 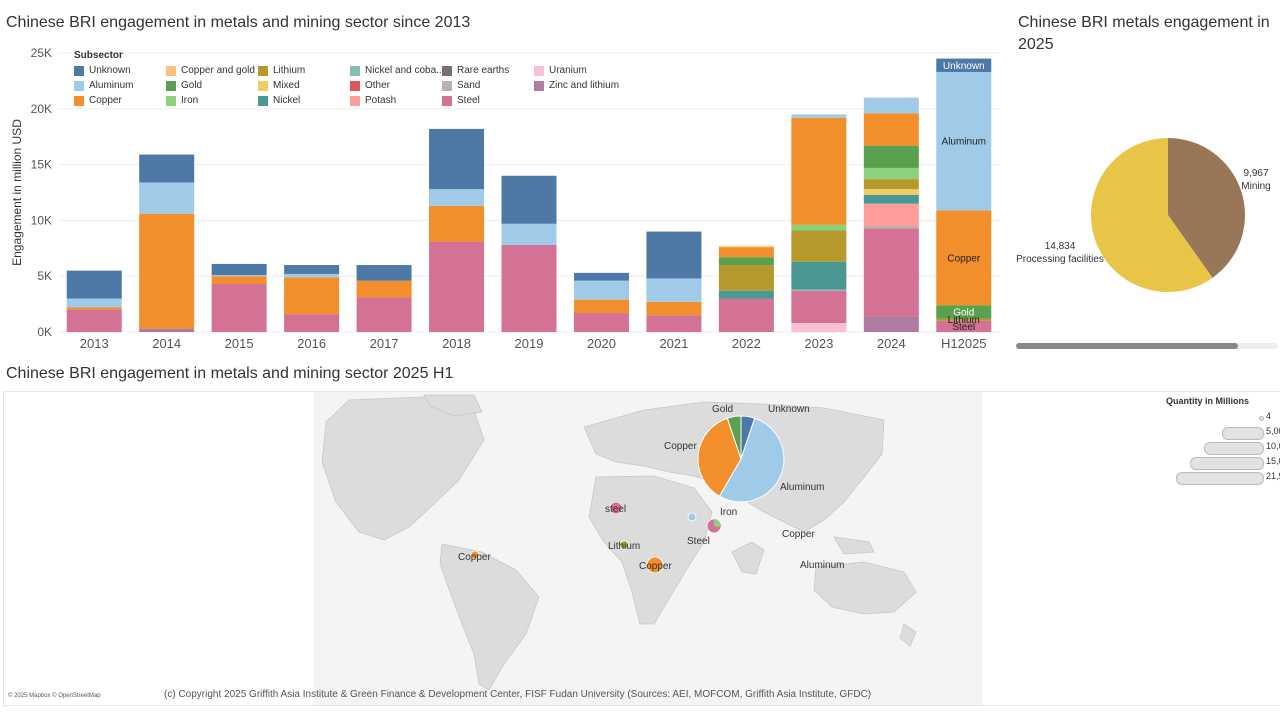 What do you see at coordinates (79, 85) in the screenshot?
I see `legend-swatch` at bounding box center [79, 85].